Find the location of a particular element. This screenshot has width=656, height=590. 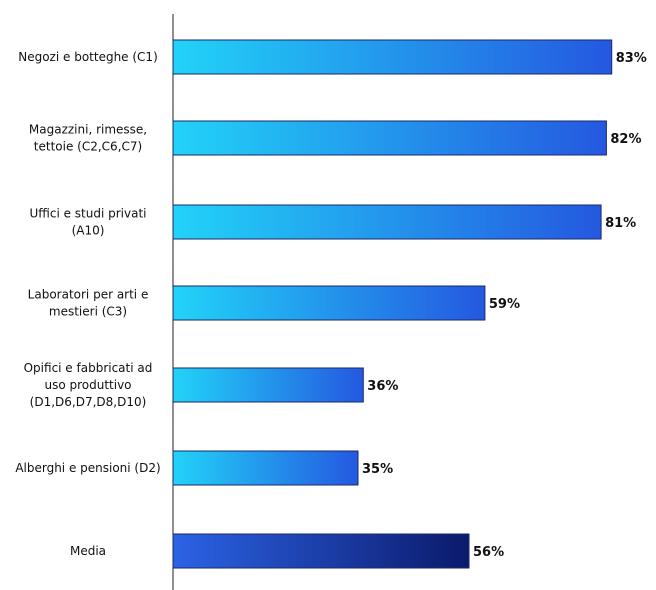

value-label-1: 82% is located at coordinates (625, 139).